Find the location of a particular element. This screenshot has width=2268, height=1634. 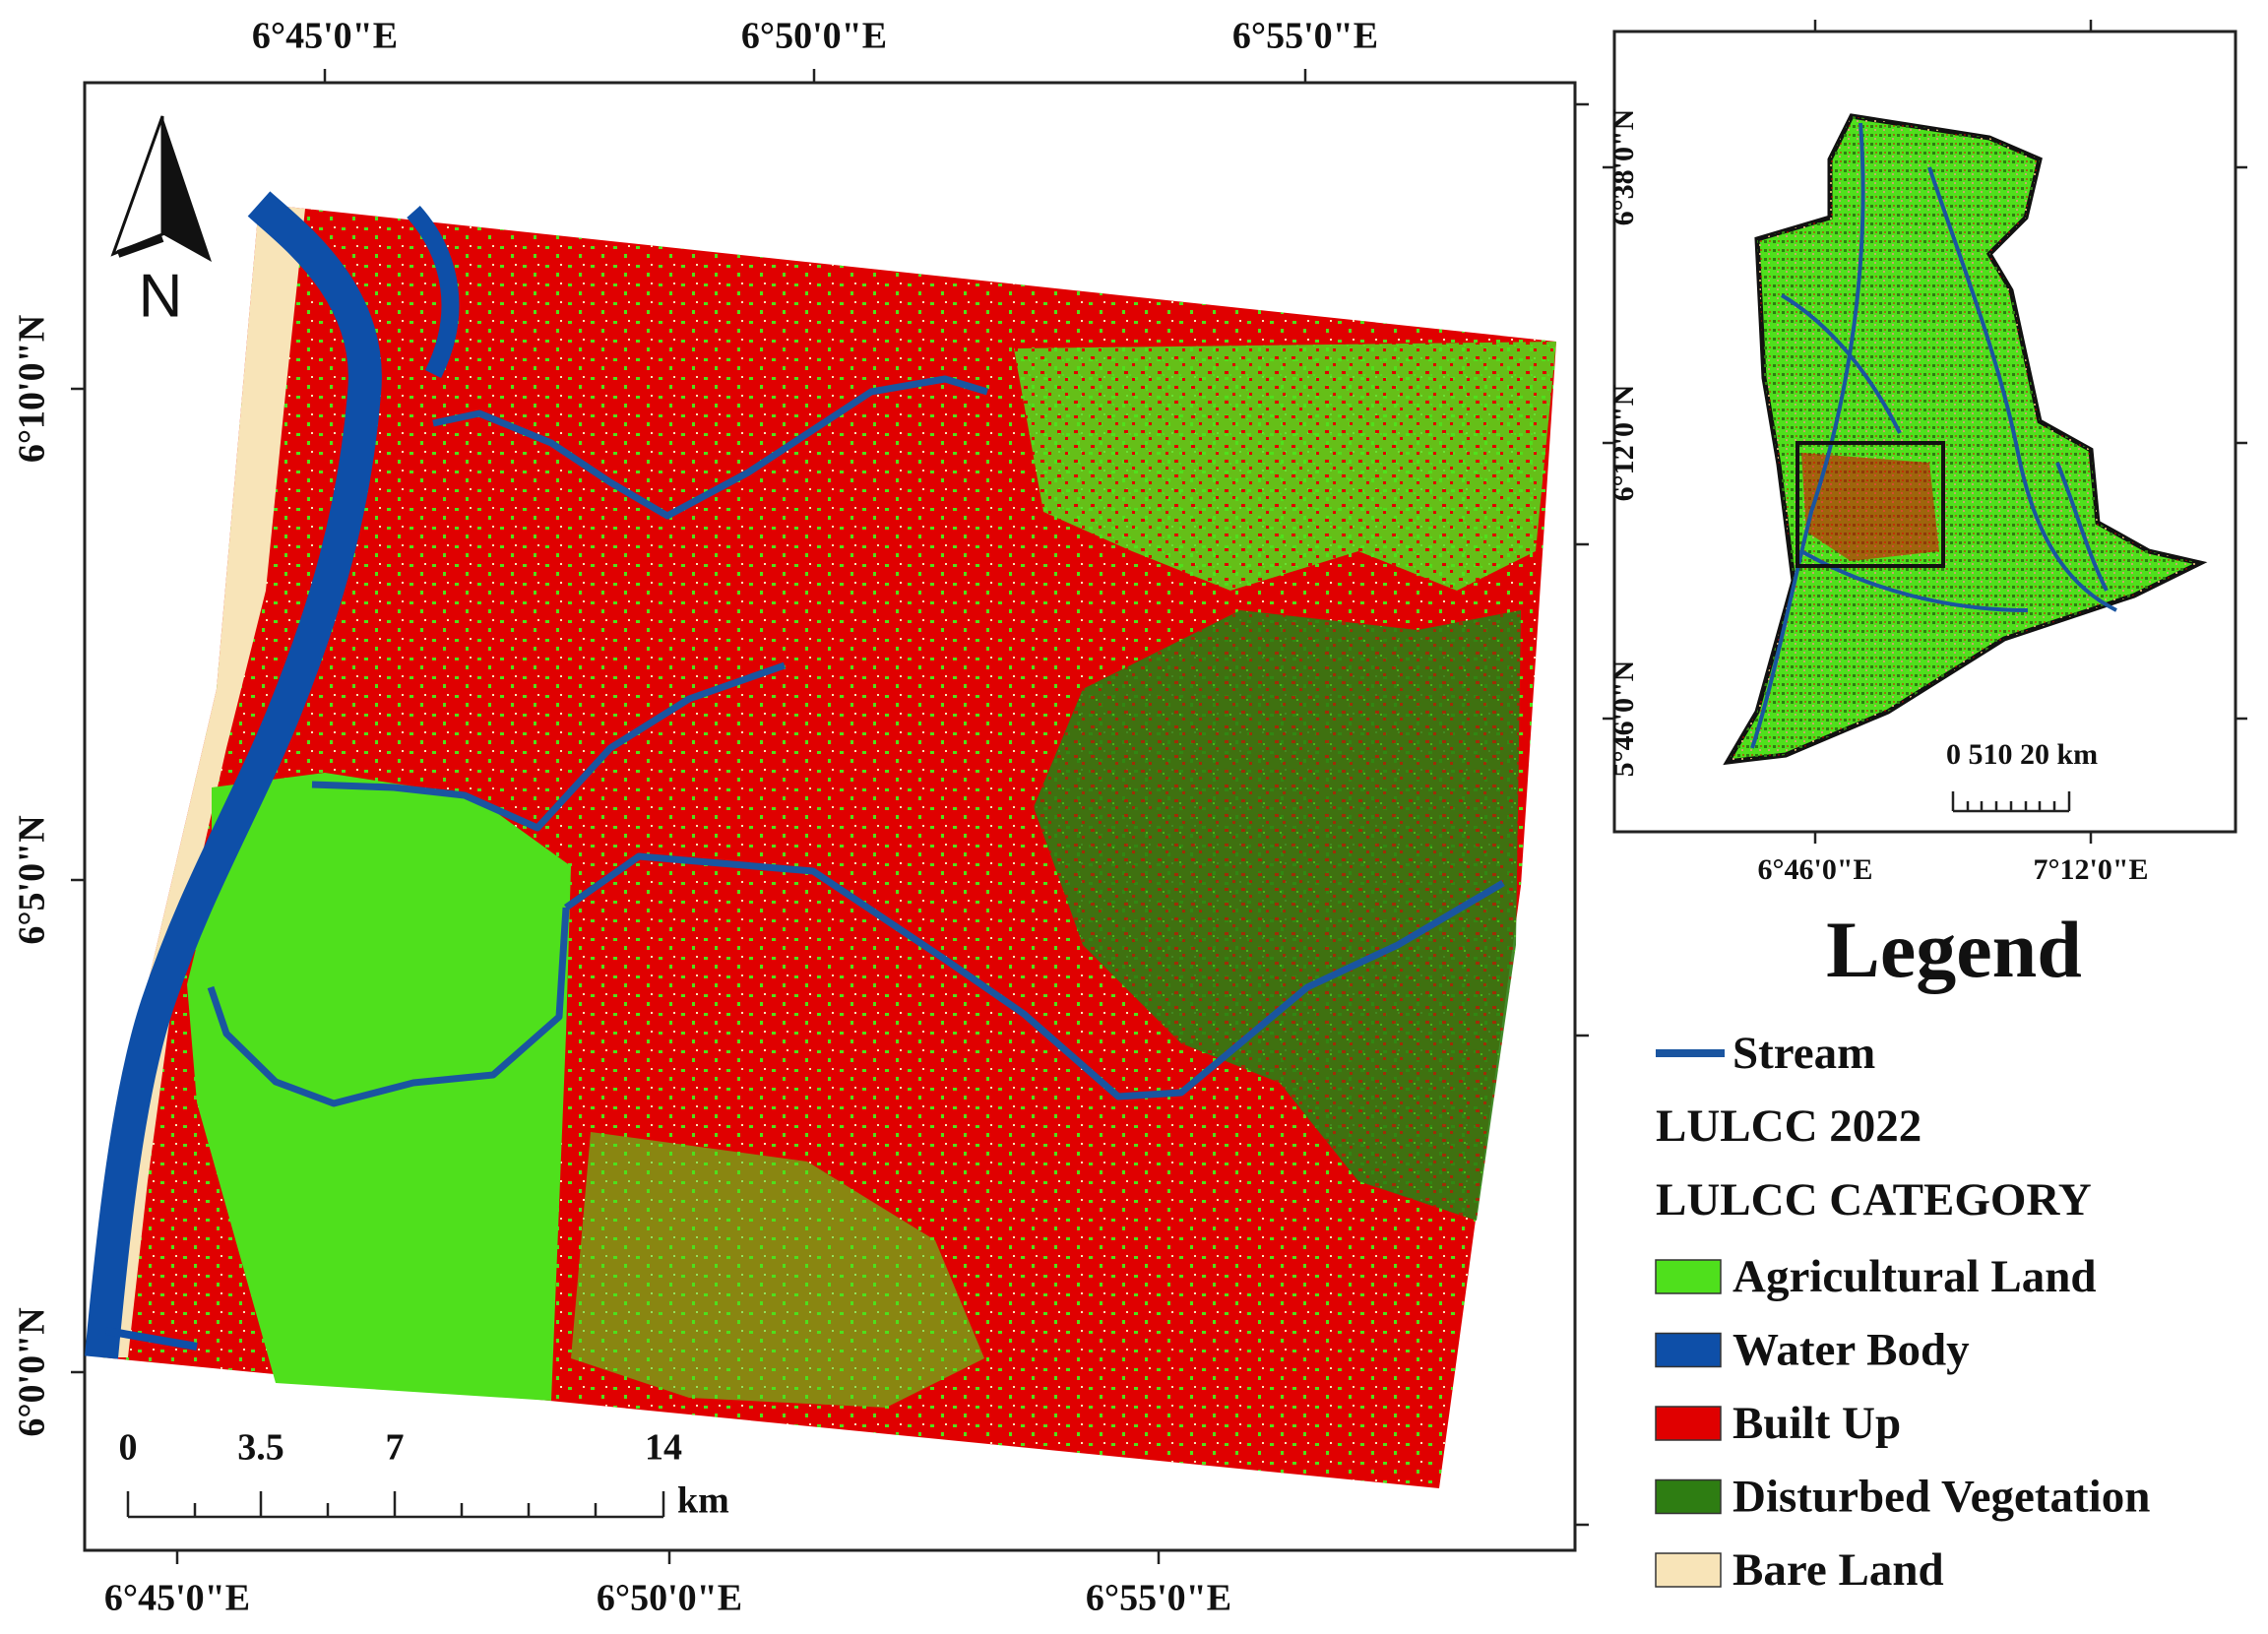

inset-scale-bar is located at coordinates (2011, 802).